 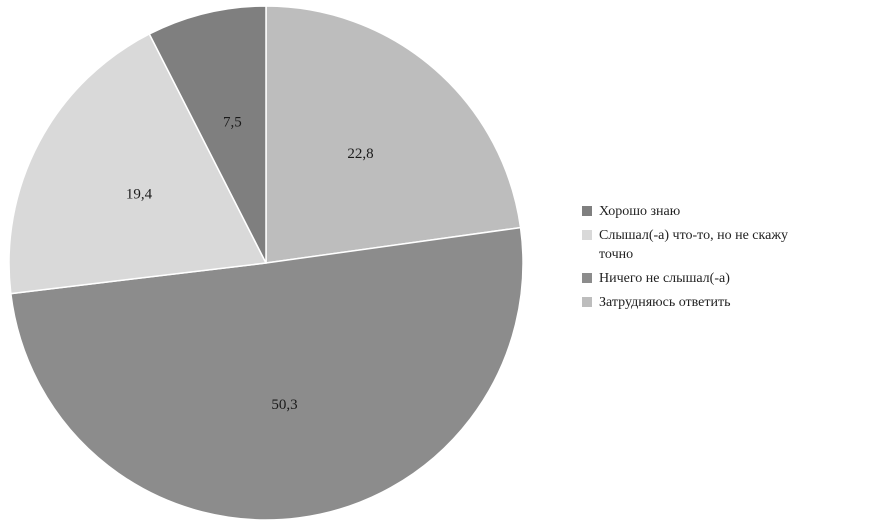 I want to click on legend-item-0: Хорошо знаю, so click(x=631, y=211).